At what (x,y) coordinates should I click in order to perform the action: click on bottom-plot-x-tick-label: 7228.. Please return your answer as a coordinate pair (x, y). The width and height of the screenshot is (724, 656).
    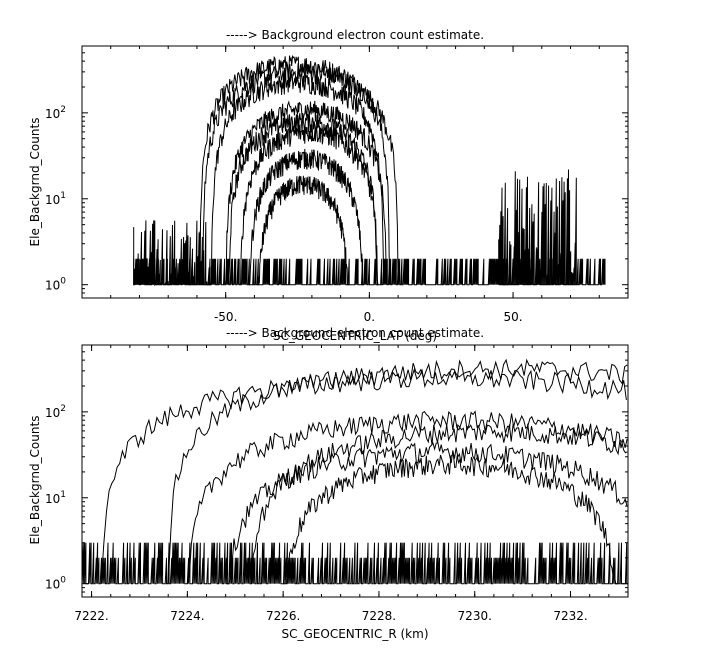
    Looking at the image, I should click on (379, 616).